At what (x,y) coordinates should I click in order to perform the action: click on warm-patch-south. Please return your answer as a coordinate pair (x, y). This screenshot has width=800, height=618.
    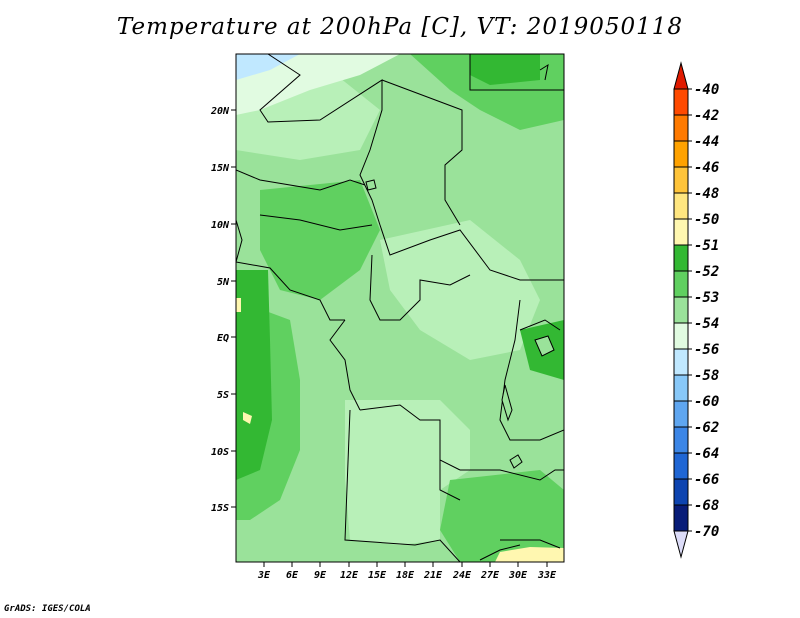
    Looking at the image, I should click on (529, 554).